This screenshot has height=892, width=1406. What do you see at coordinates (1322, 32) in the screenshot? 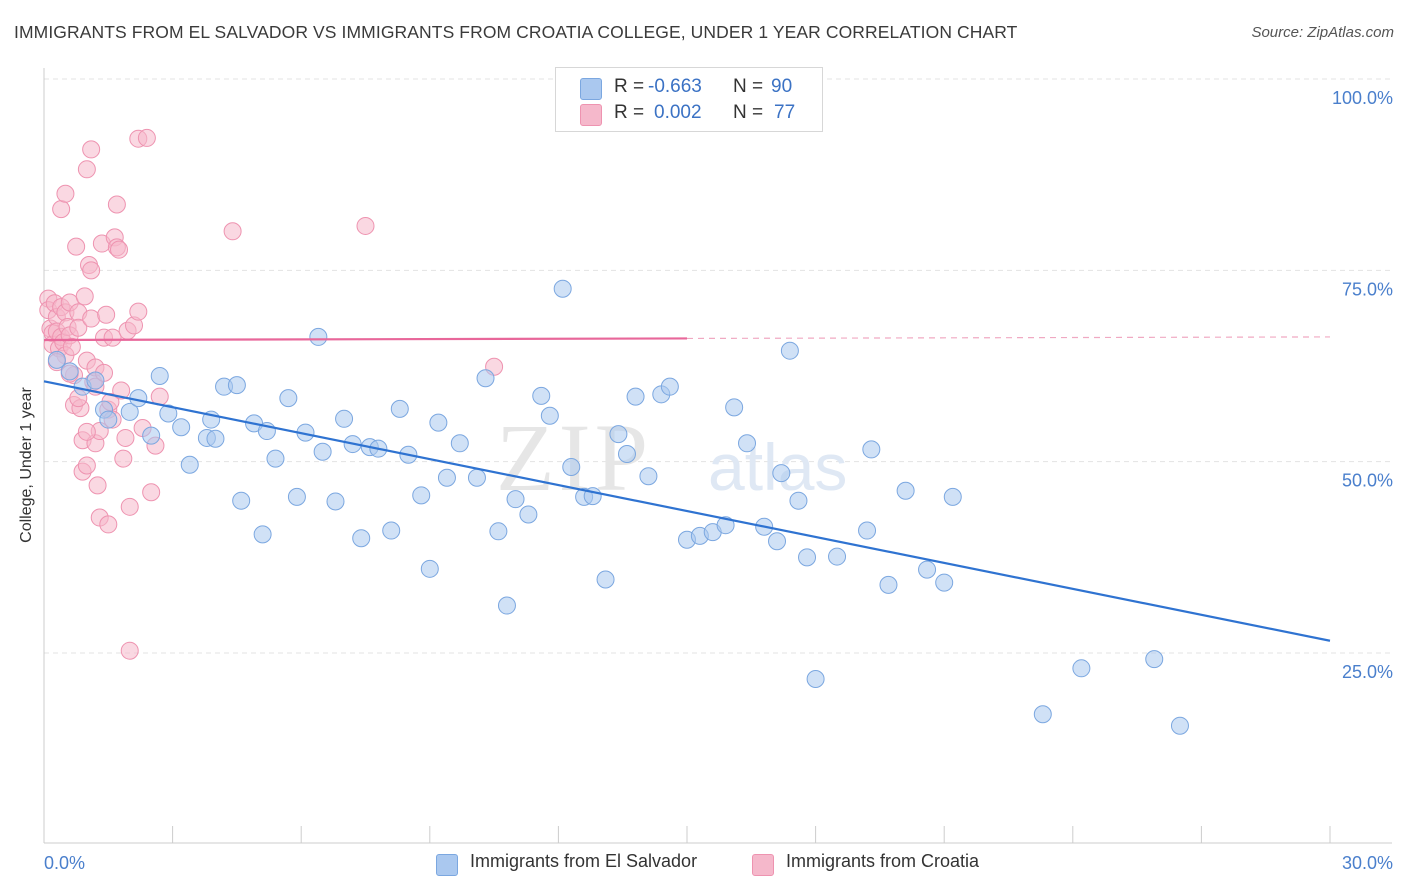
I see `source-credit: Source: ZipAtlas.com` at bounding box center [1322, 32].